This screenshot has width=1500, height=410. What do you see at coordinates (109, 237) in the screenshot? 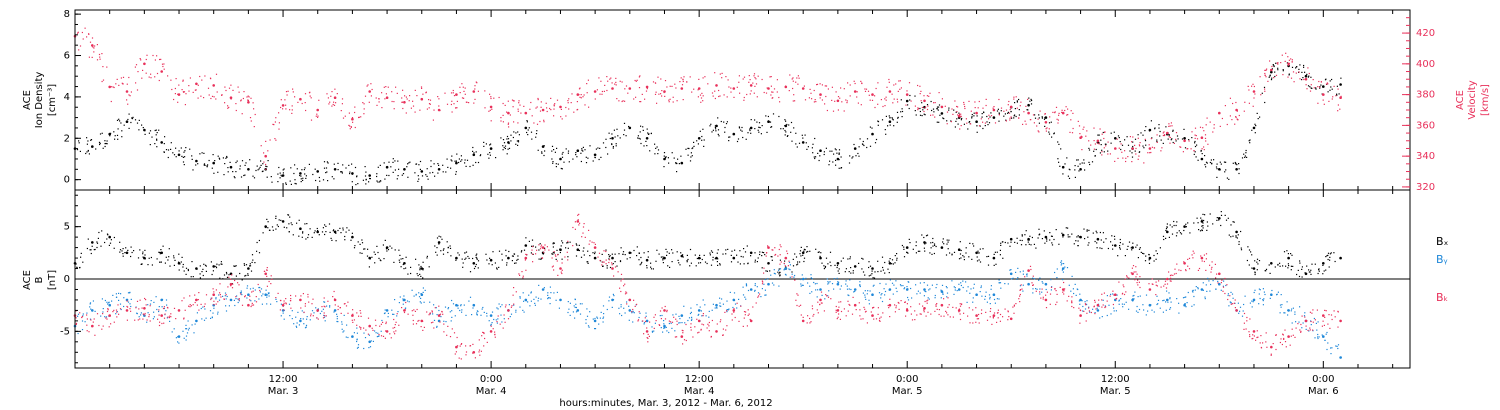
I see `bx-point` at bounding box center [109, 237].